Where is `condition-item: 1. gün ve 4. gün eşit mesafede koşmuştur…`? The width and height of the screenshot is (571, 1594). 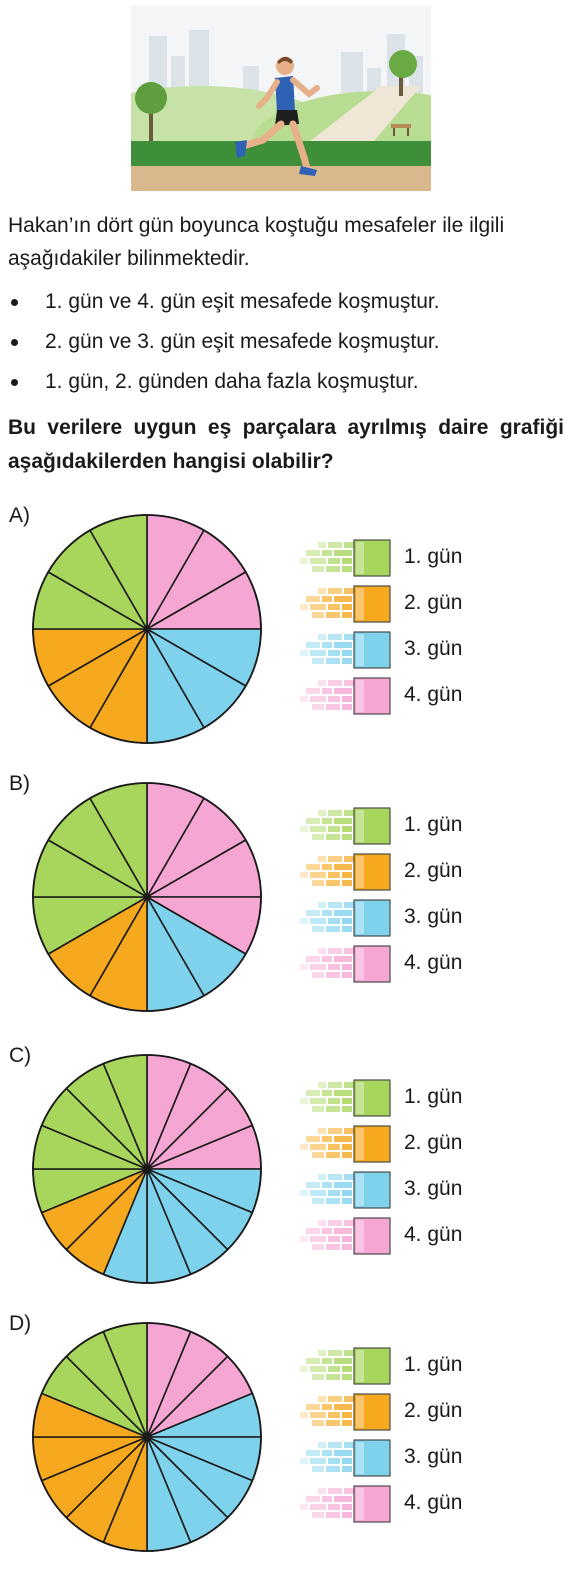 condition-item: 1. gün ve 4. gün eşit mesafede koşmuştur… is located at coordinates (286, 302).